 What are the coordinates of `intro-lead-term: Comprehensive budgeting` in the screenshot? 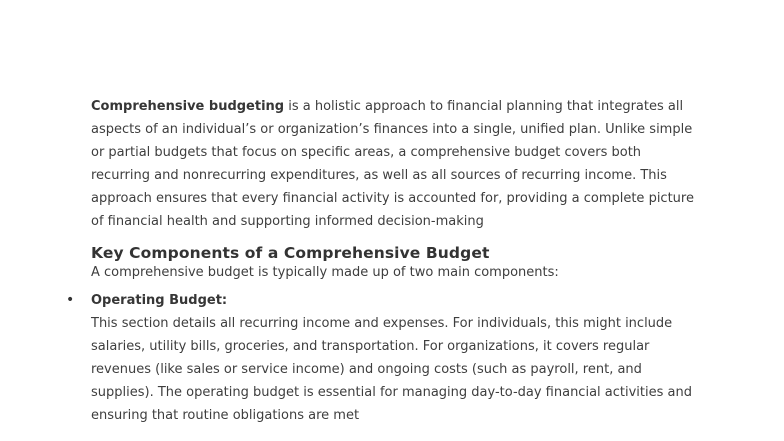 It's located at (188, 106).